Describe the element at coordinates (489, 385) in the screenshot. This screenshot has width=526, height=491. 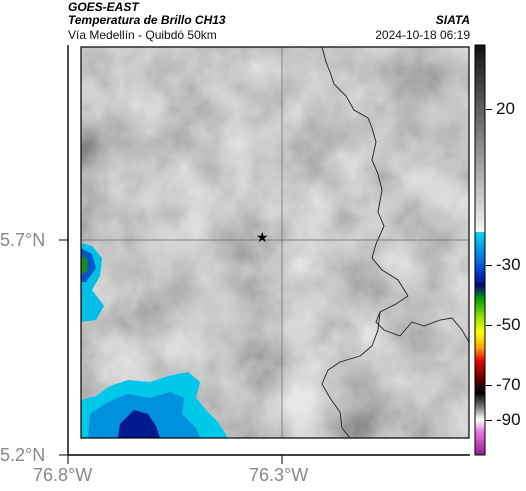
I see `colorbar-tick-m70` at that location.